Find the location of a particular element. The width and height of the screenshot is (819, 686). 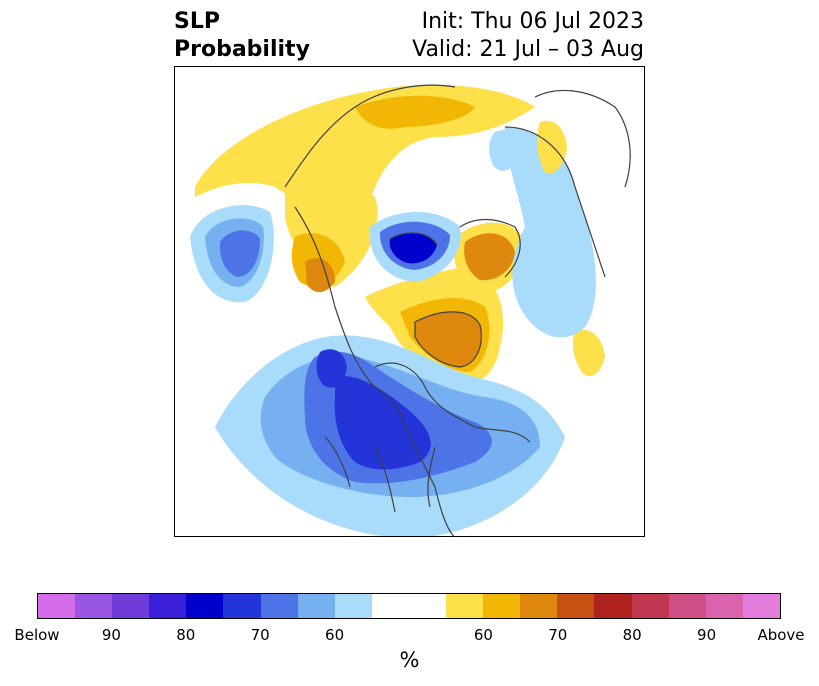

above-70-greenland-region is located at coordinates (448, 339).